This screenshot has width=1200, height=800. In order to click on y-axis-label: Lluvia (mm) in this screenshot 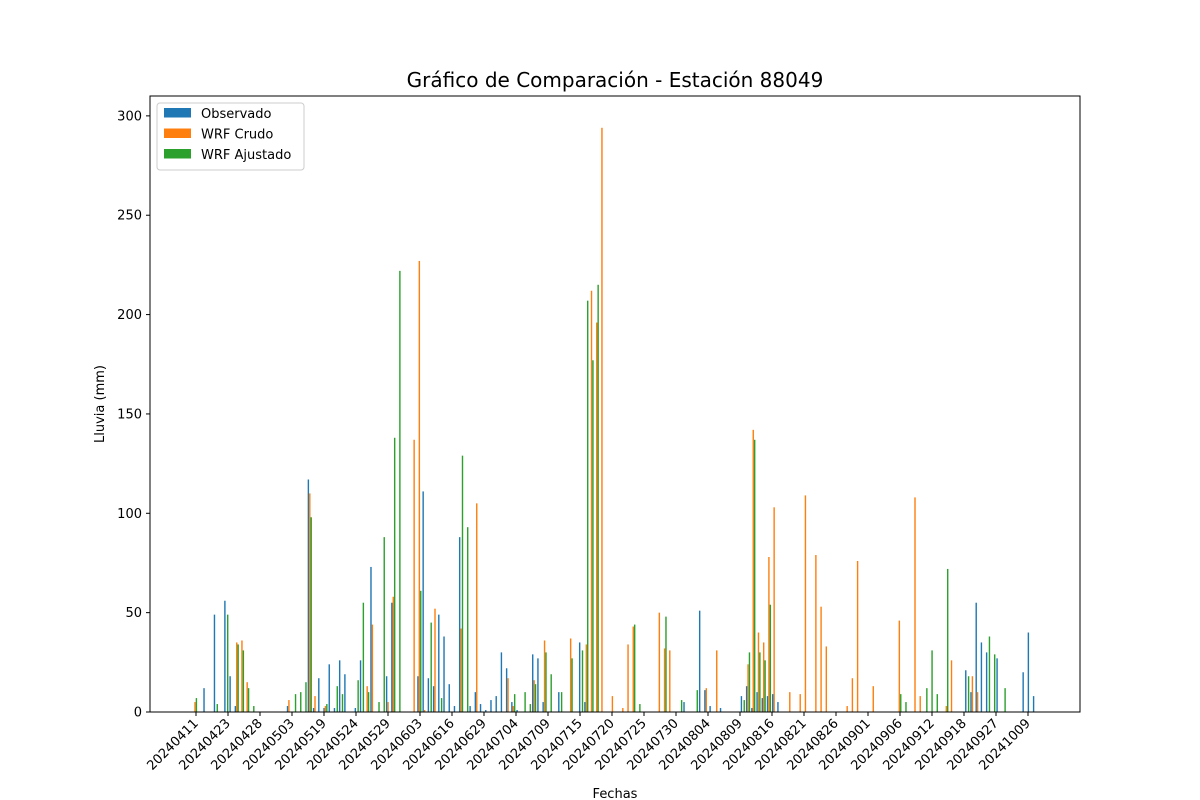, I will do `click(100, 404)`.